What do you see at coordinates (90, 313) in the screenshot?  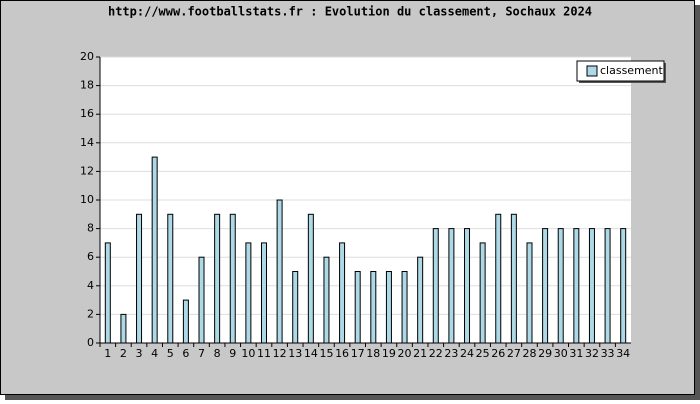 I see `y-tick-label: 2` at bounding box center [90, 313].